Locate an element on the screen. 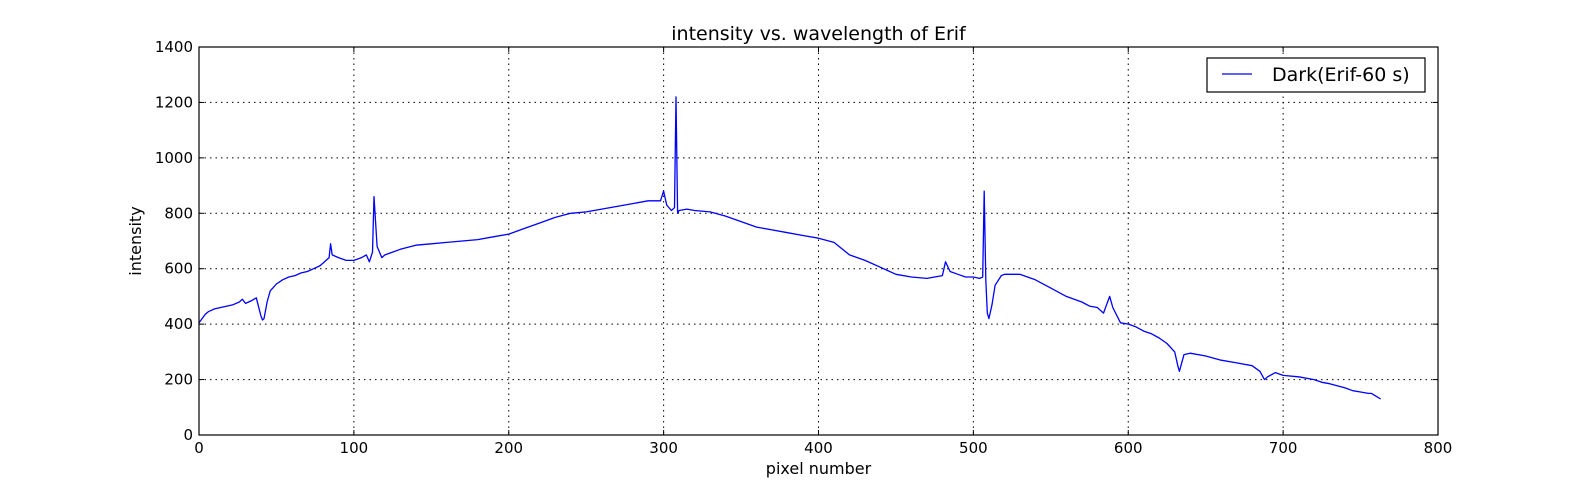 This screenshot has height=482, width=1590. x-tick-label: 800 is located at coordinates (1438, 448).